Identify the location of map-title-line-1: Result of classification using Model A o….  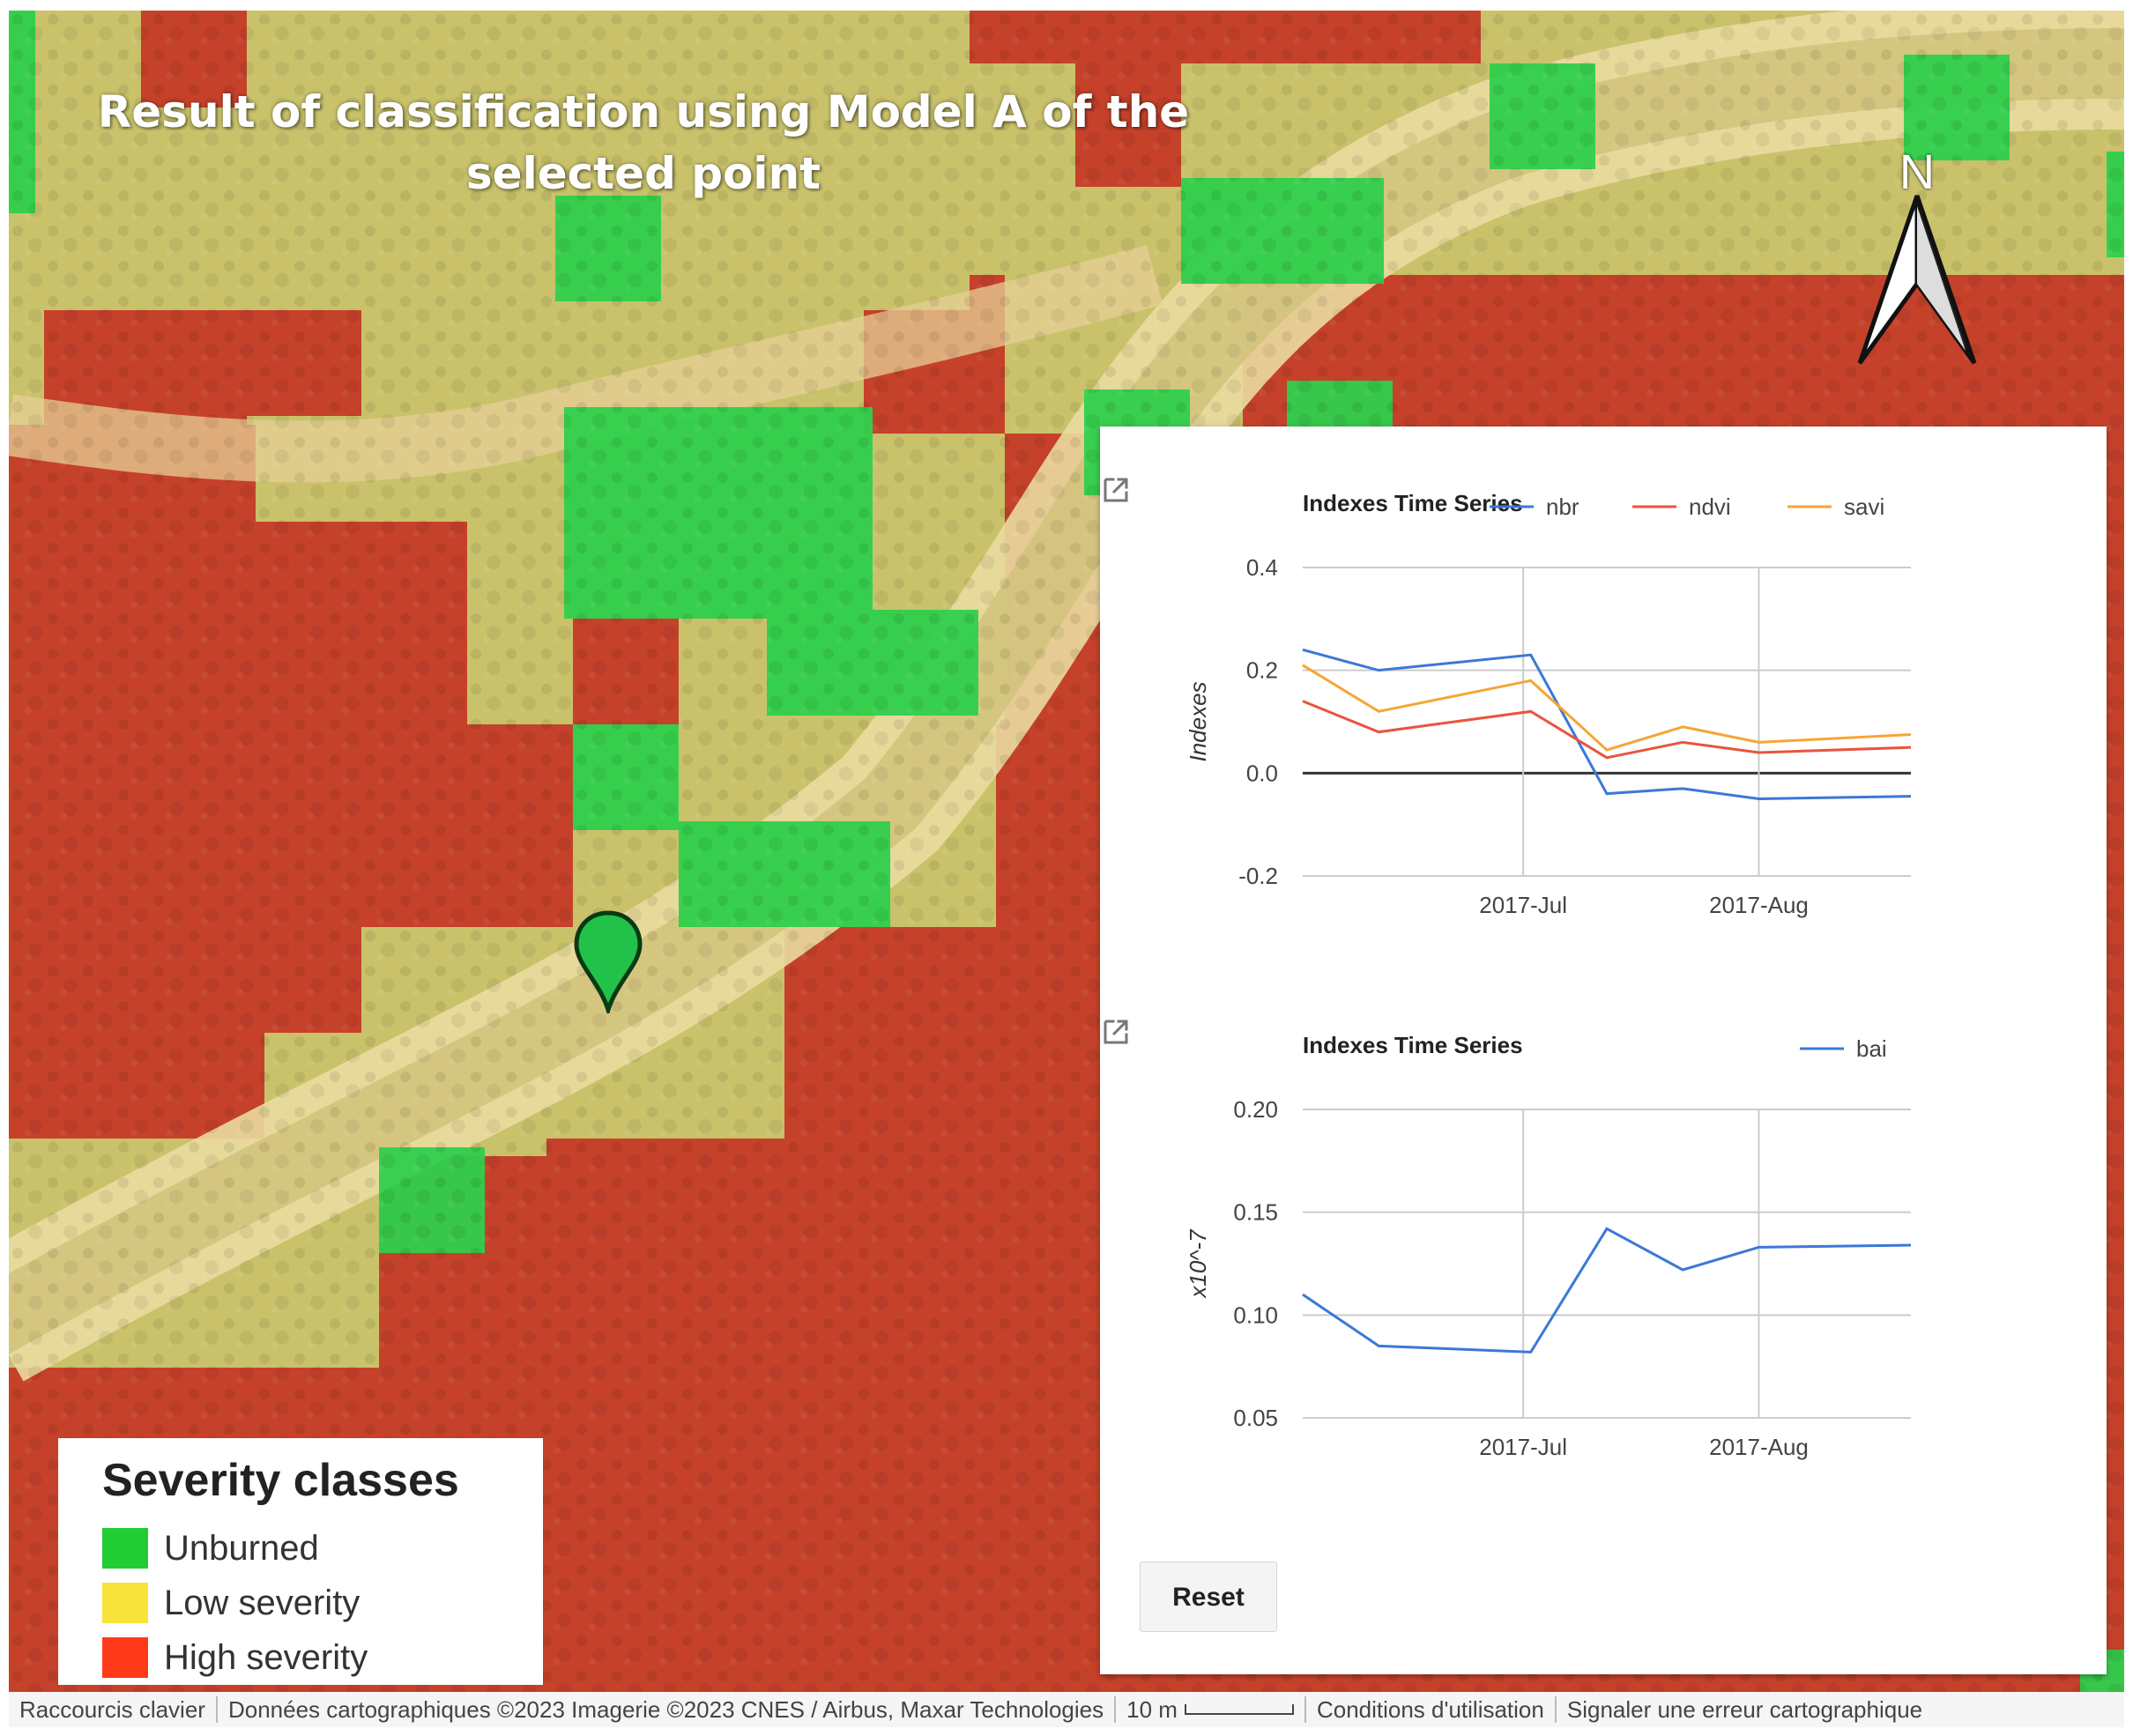
(644, 111).